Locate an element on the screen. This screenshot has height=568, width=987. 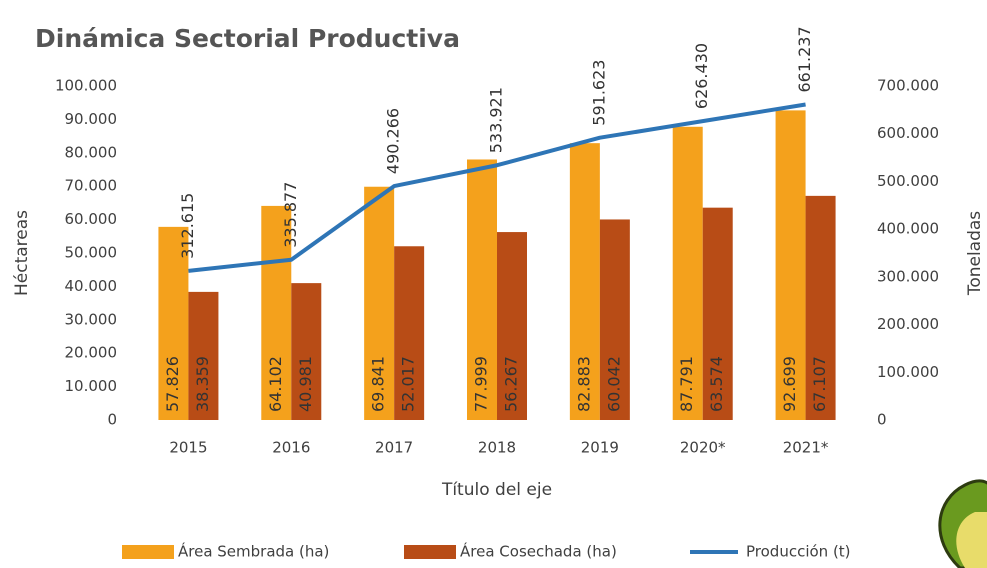
legend-label: Producción (t) is located at coordinates (798, 552).